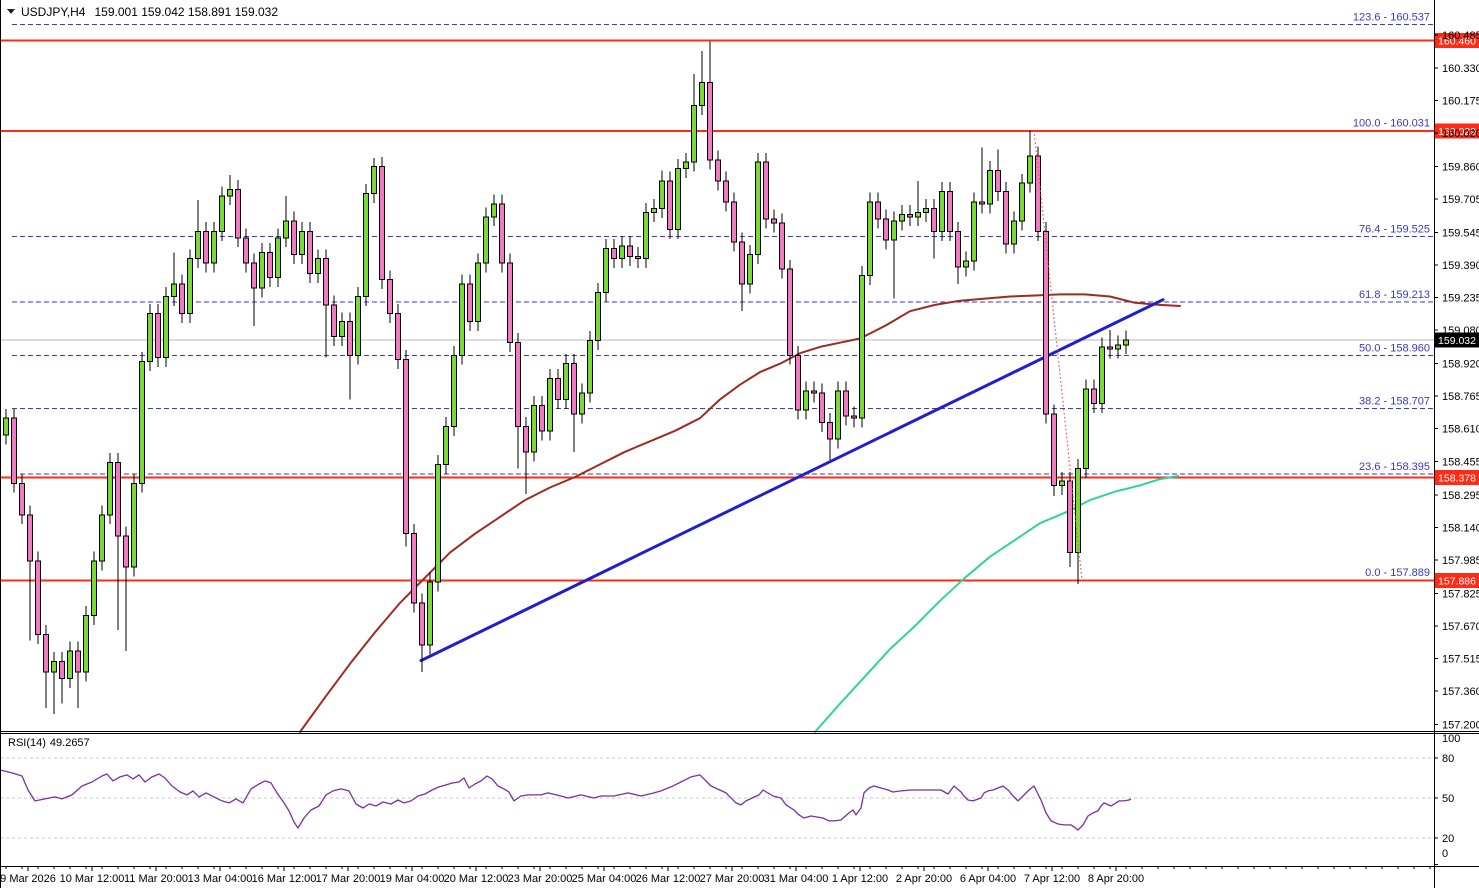 This screenshot has height=888, width=1479. What do you see at coordinates (53, 12) in the screenshot?
I see `chart-title-symbol-period: USDJPY,H4` at bounding box center [53, 12].